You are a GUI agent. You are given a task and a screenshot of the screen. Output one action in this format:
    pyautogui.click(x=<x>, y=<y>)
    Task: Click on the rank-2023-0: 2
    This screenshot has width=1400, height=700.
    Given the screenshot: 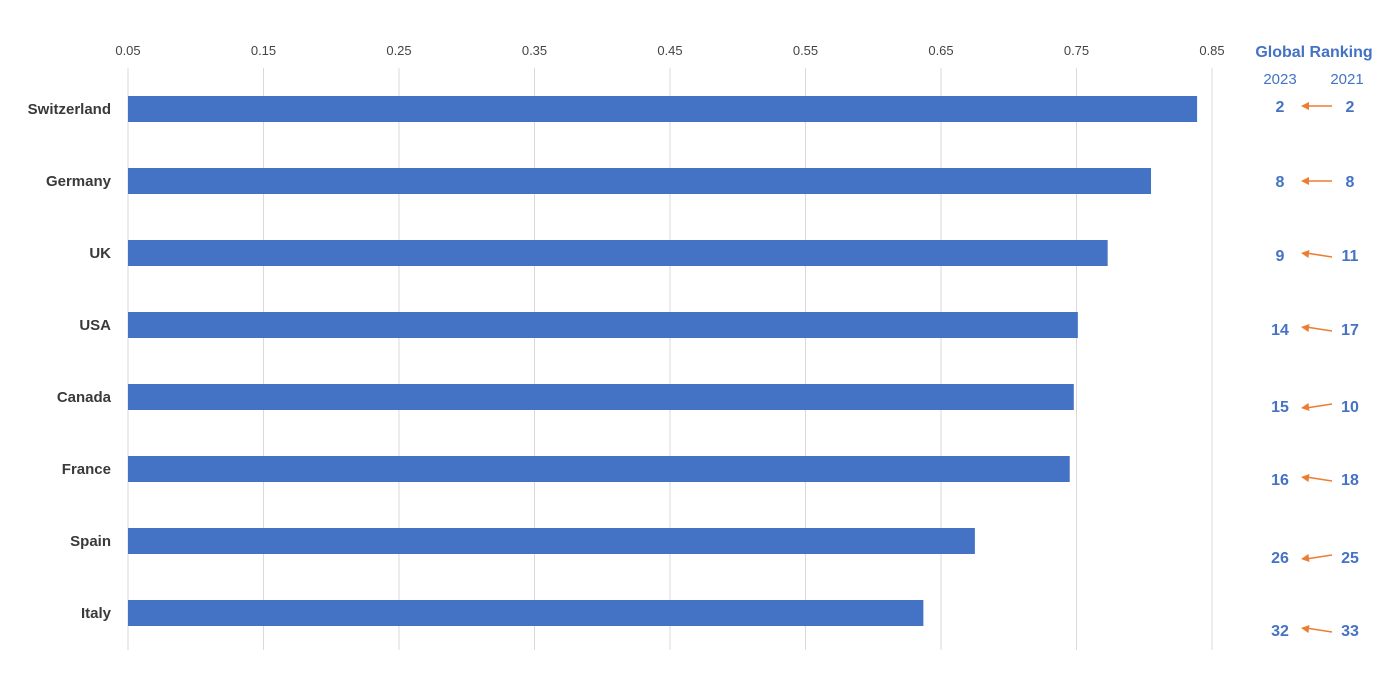 What is the action you would take?
    pyautogui.click(x=1280, y=107)
    